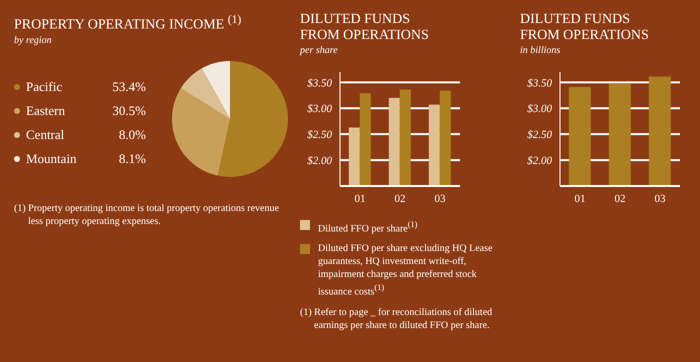  Describe the element at coordinates (406, 270) in the screenshot. I see `legend-label: Diluted FFO per share excluding HQ Lease guarantess, HQ investment write-off, impairment charges and preferred stock issuance costs$^{(1)}$` at that location.